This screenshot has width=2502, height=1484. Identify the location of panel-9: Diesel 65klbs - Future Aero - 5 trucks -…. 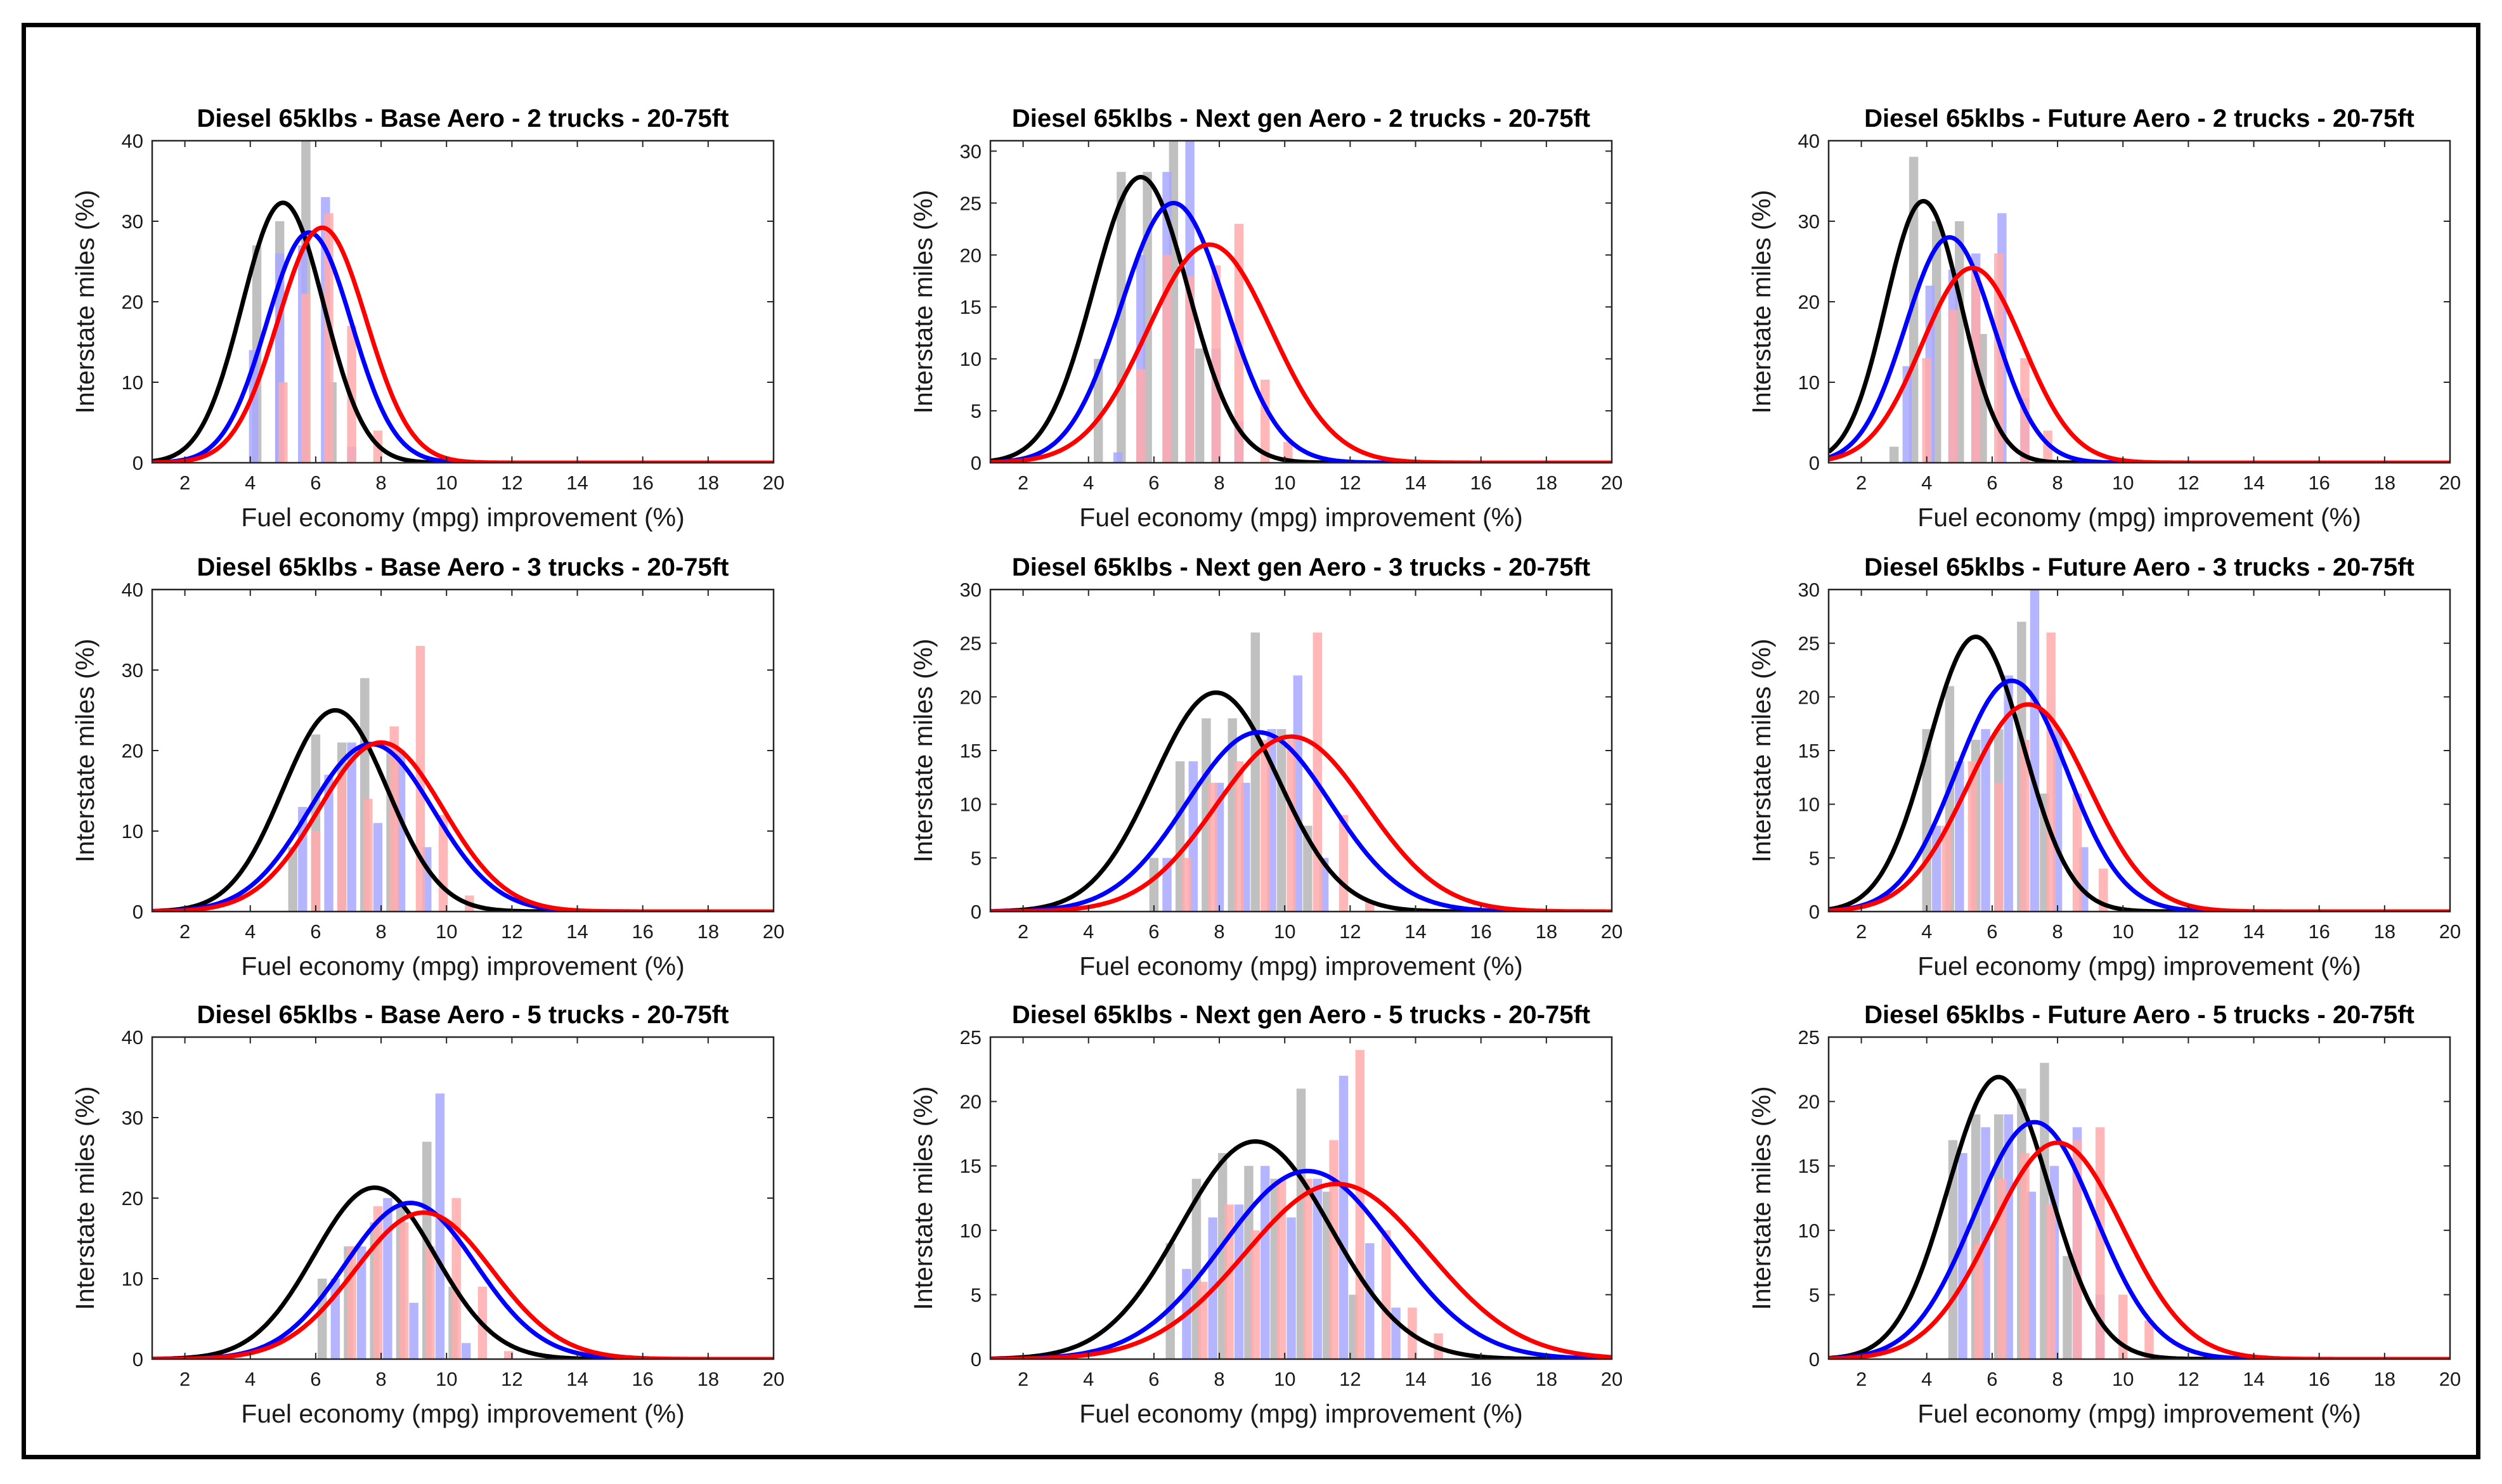
(2104, 1215).